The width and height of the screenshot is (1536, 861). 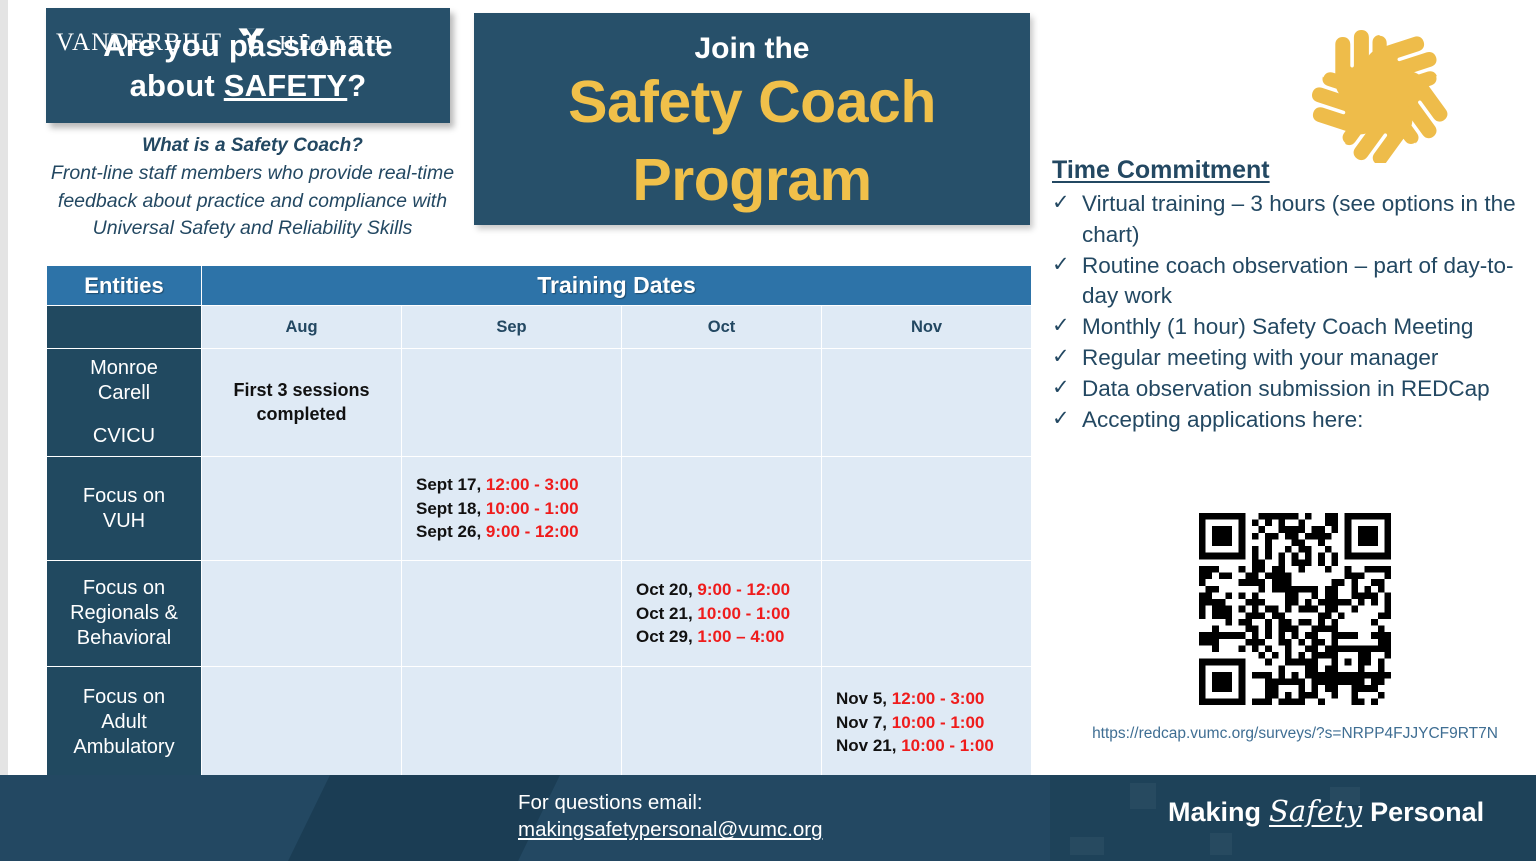 I want to click on footer-bar, so click(x=768, y=818).